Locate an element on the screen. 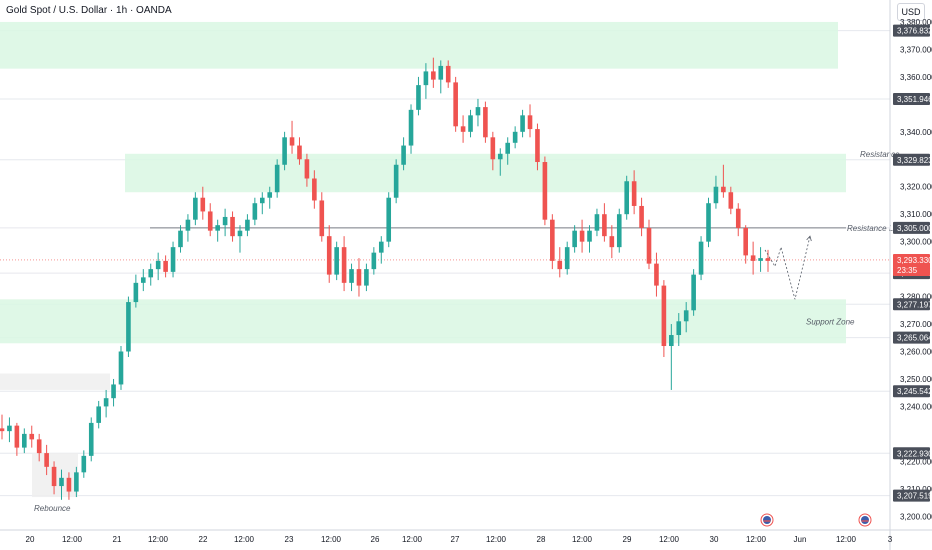  badge-label: 3,265.064 is located at coordinates (914, 338).